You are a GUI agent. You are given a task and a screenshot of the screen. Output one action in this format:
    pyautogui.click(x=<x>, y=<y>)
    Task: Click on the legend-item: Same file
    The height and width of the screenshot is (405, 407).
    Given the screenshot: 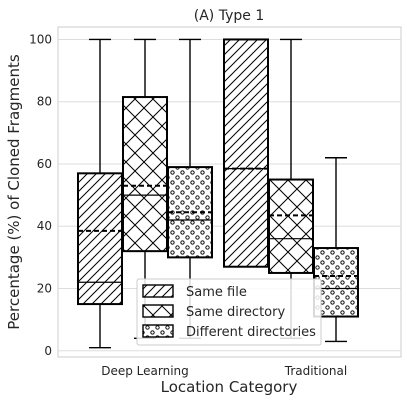 What is the action you would take?
    pyautogui.click(x=194, y=292)
    